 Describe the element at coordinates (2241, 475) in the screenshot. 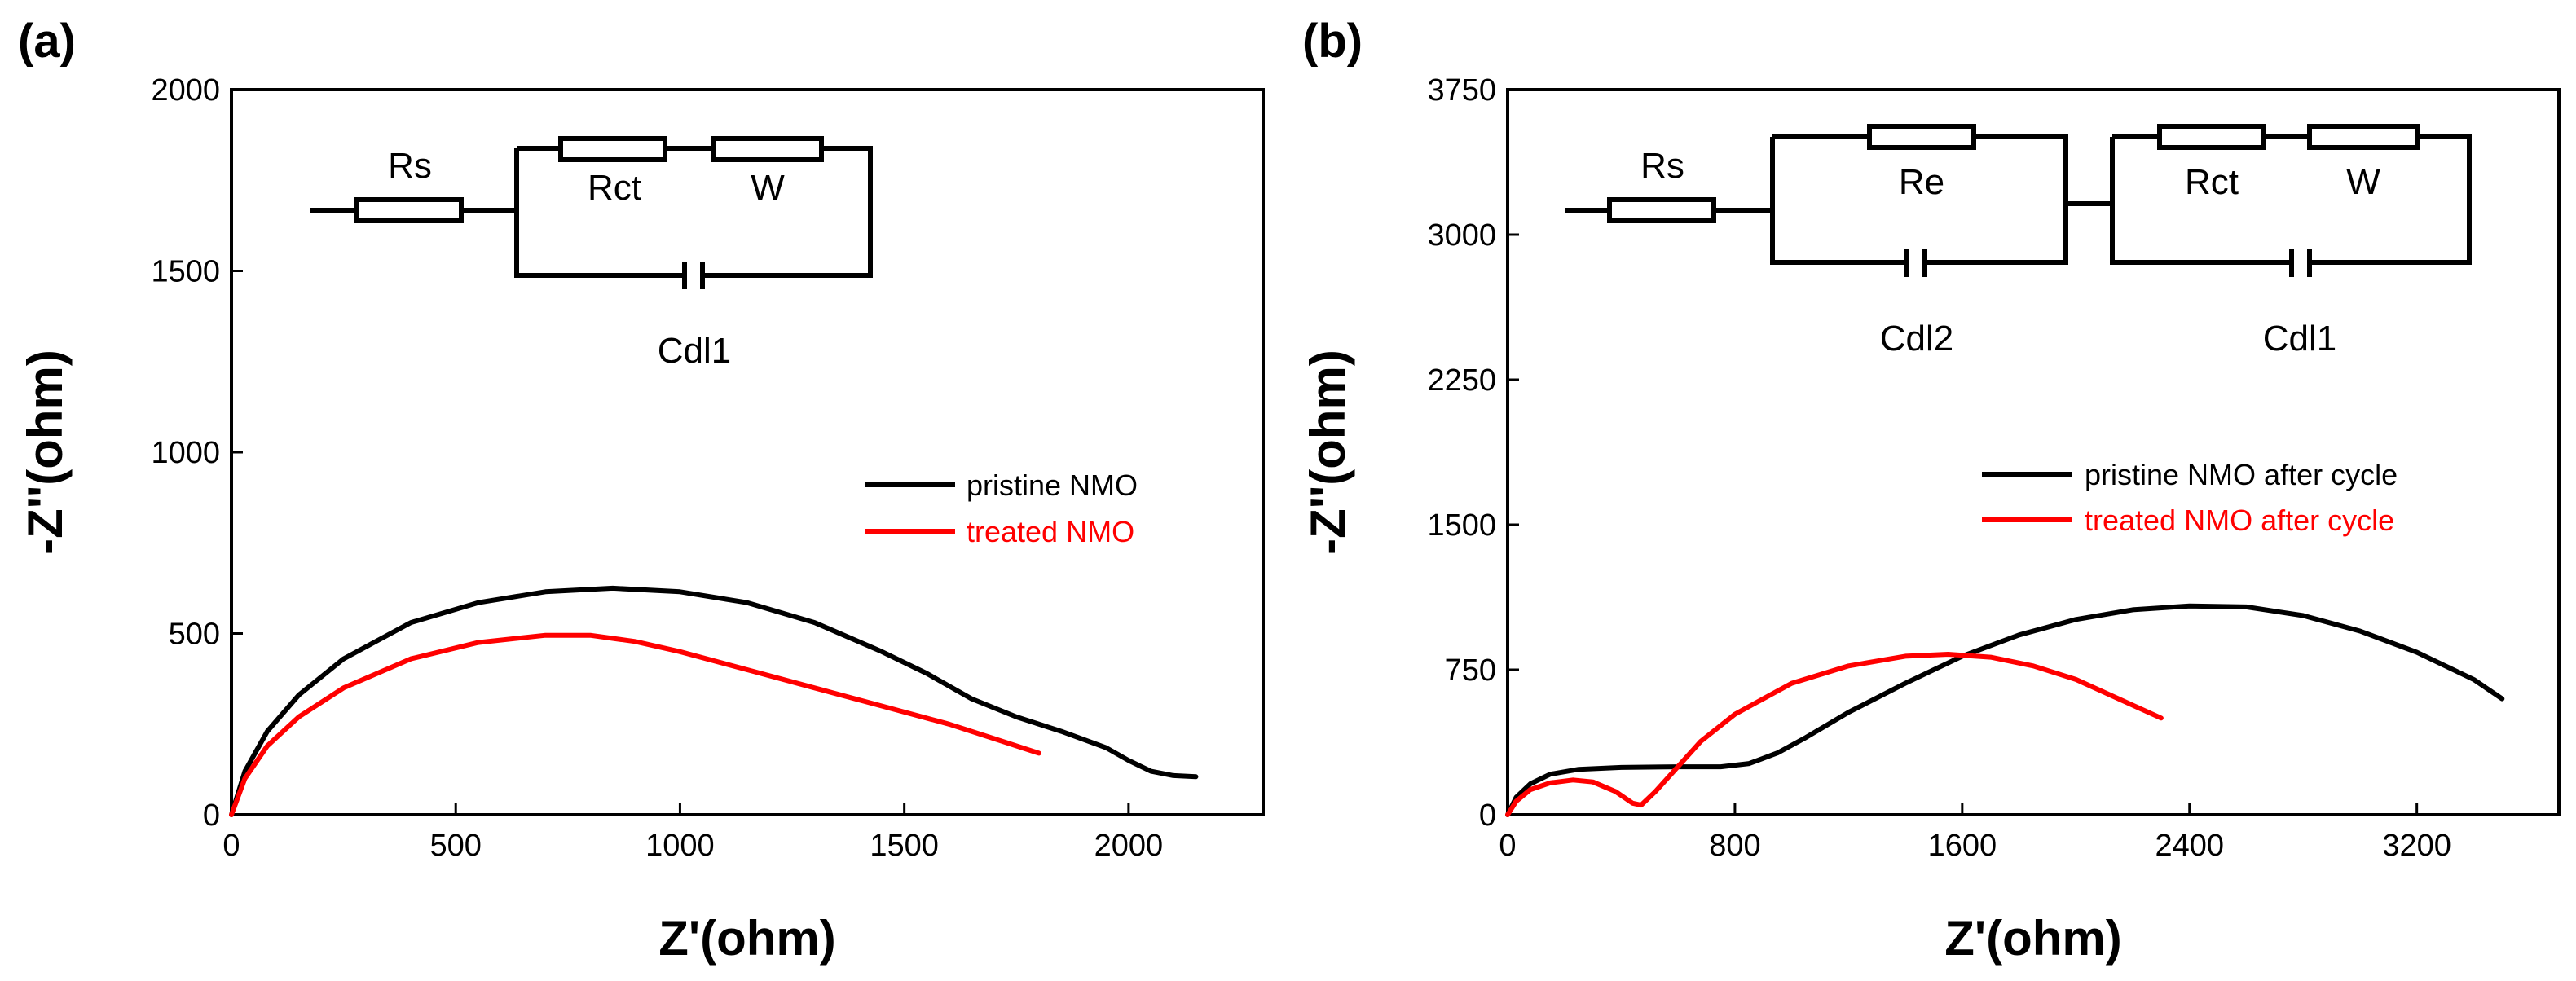

I see `legend-b-label-0: pristine NMO after cycle` at that location.